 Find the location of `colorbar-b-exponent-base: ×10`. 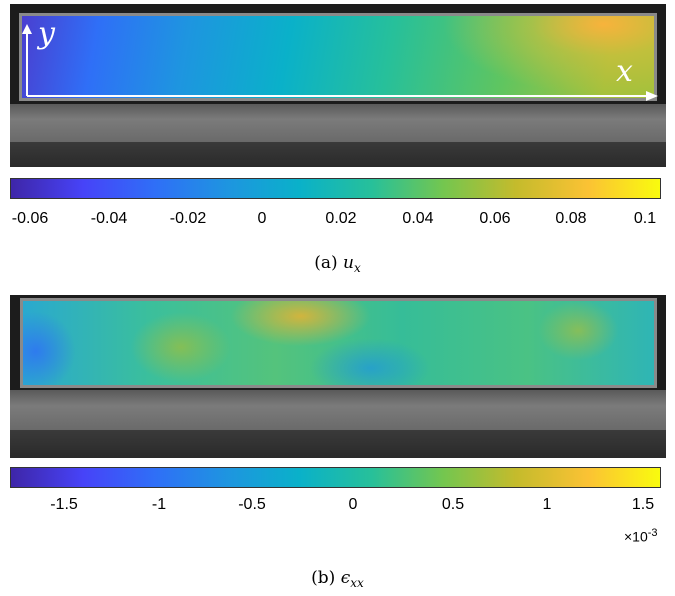

colorbar-b-exponent-base: ×10 is located at coordinates (636, 536).